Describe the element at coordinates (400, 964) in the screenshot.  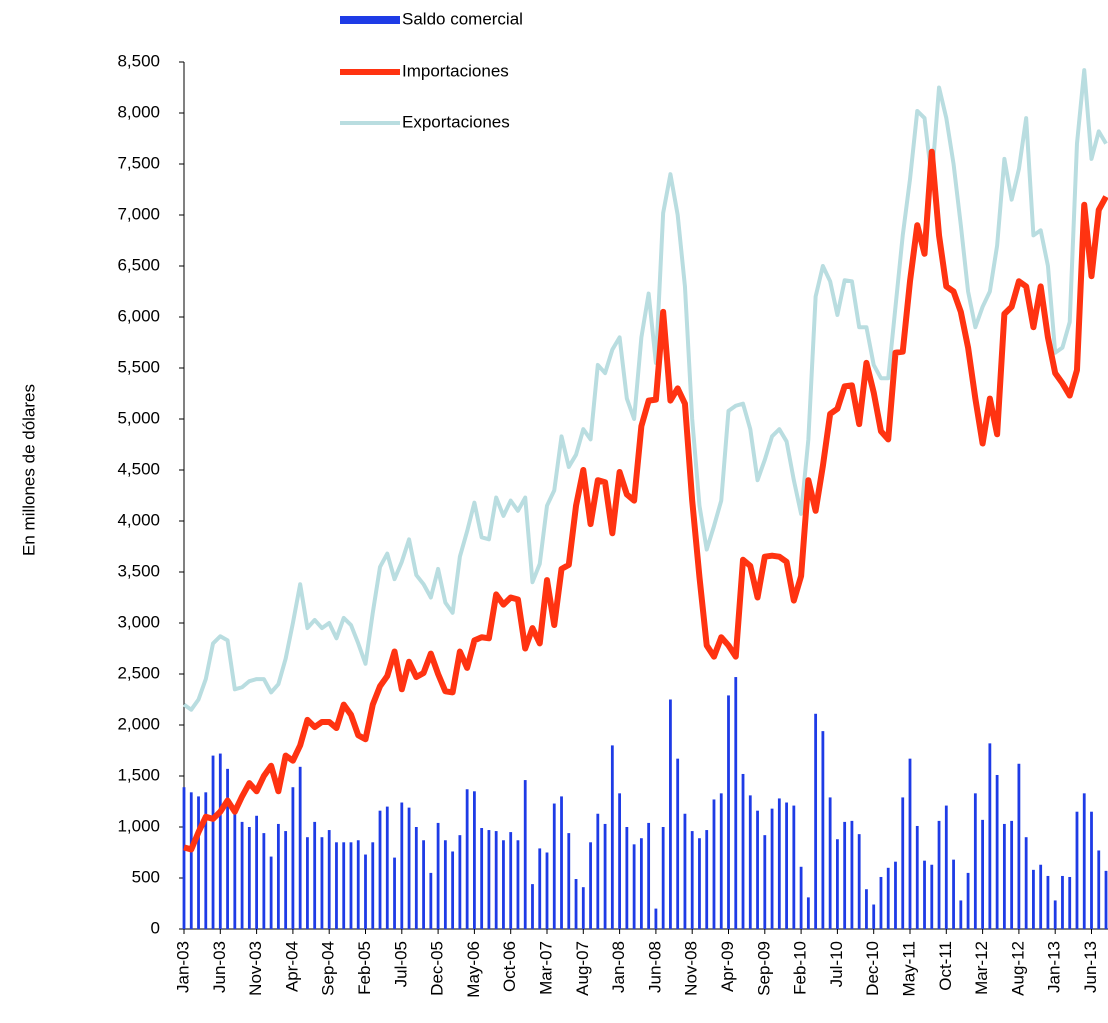
I see `x-tick-label: Jul-05` at that location.